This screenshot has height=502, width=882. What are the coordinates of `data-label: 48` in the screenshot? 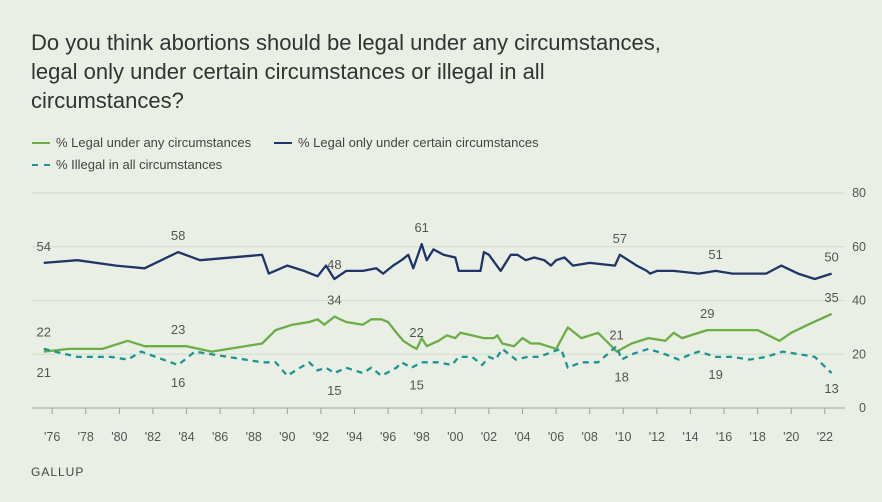 It's located at (334, 264).